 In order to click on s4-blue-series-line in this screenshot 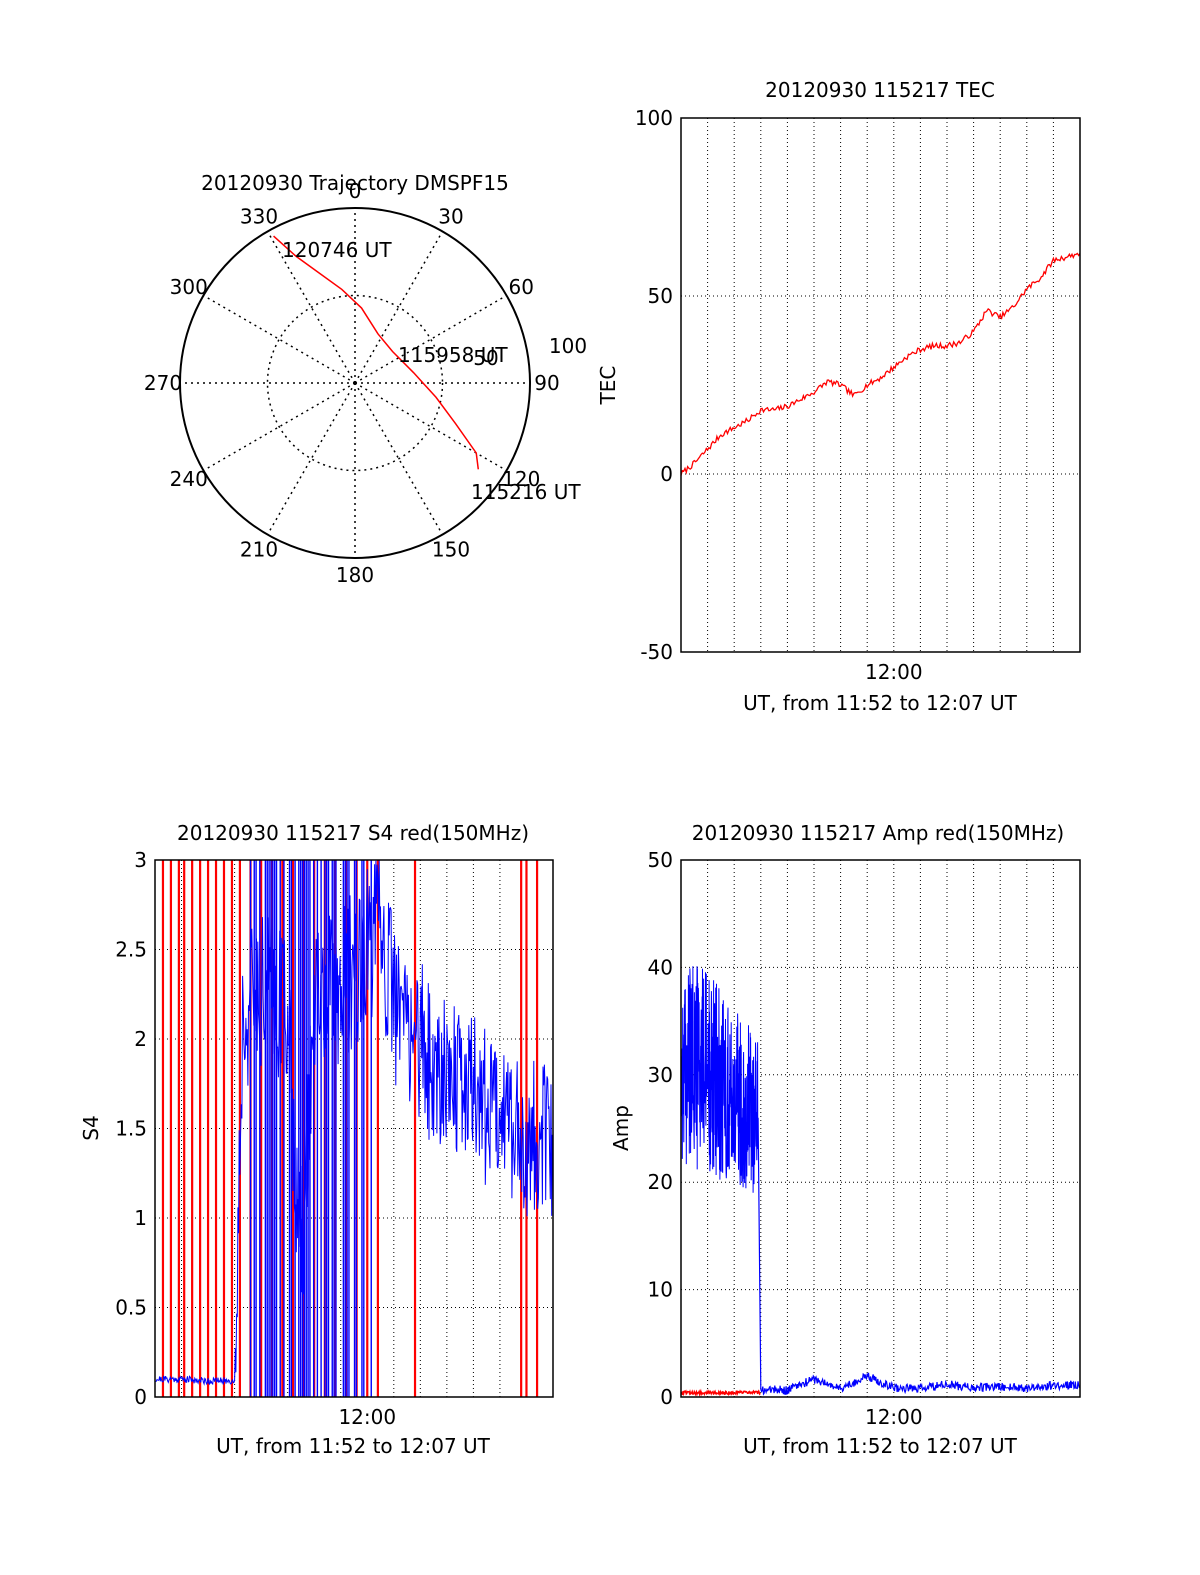, I will do `click(353, 1122)`.